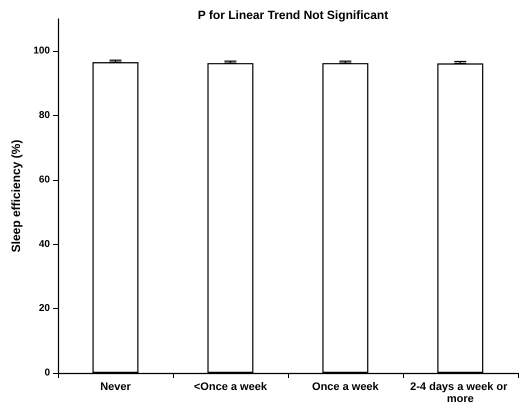 This screenshot has height=412, width=522. I want to click on y-axis-title: Sleep efficiency (%), so click(16, 196).